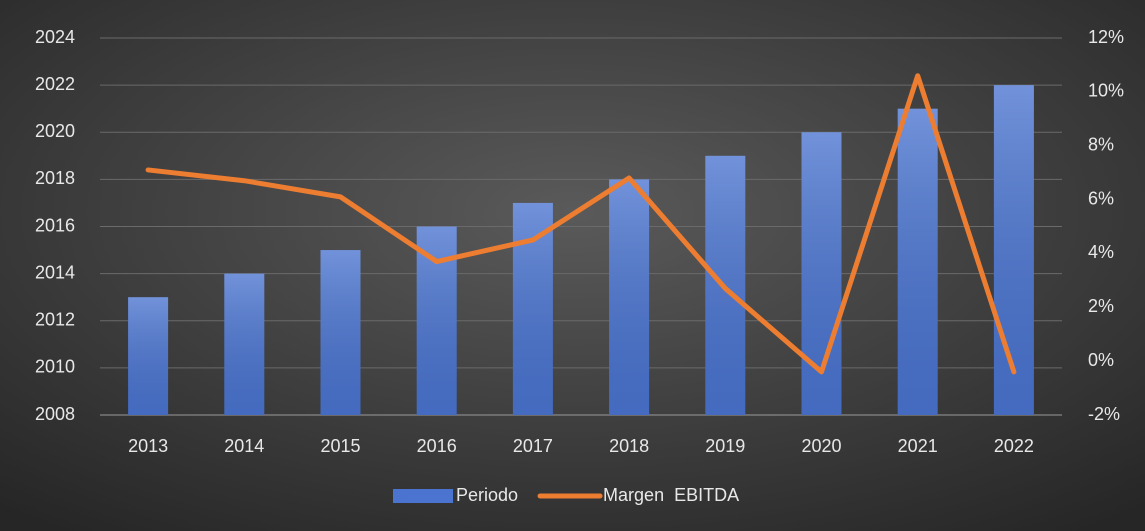 The height and width of the screenshot is (531, 1145). I want to click on y-tick-label: 2014, so click(55, 272).